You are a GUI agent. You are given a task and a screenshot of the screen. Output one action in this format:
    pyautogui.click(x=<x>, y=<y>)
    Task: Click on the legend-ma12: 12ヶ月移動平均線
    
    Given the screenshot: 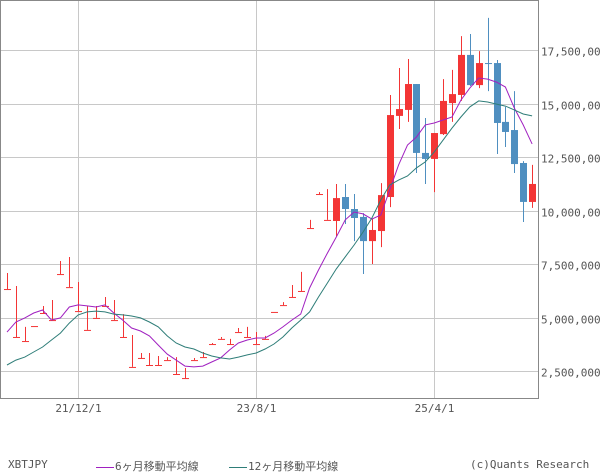 What is the action you would take?
    pyautogui.click(x=283, y=466)
    